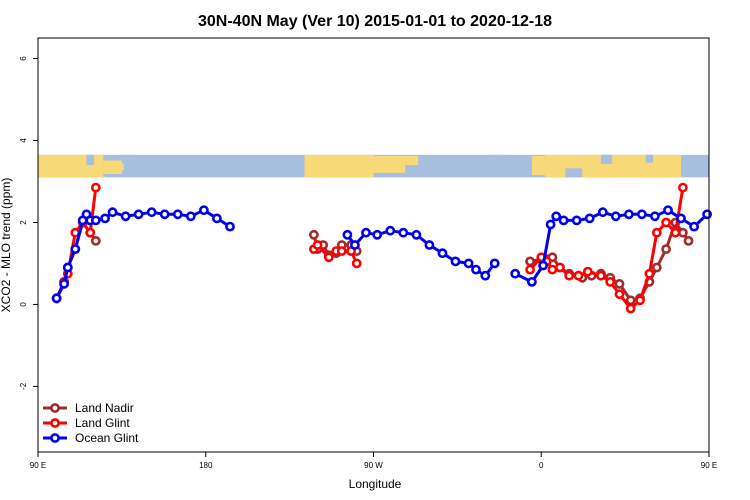  Describe the element at coordinates (375, 484) in the screenshot. I see `x-axis-label: Longitude` at that location.